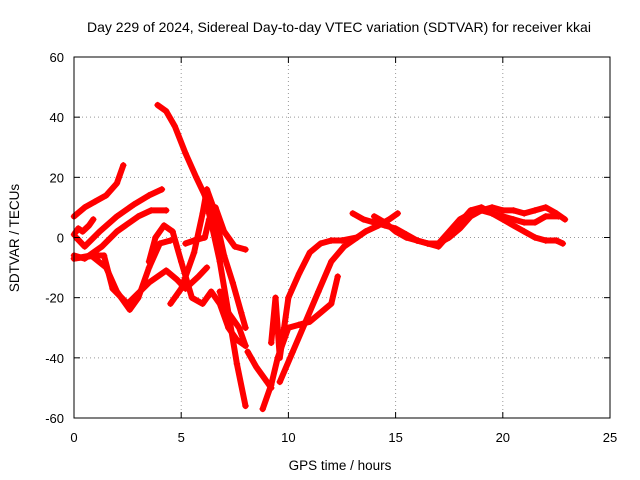 This screenshot has height=480, width=640. I want to click on x-axis-label: GPS time / hours, so click(340, 465).